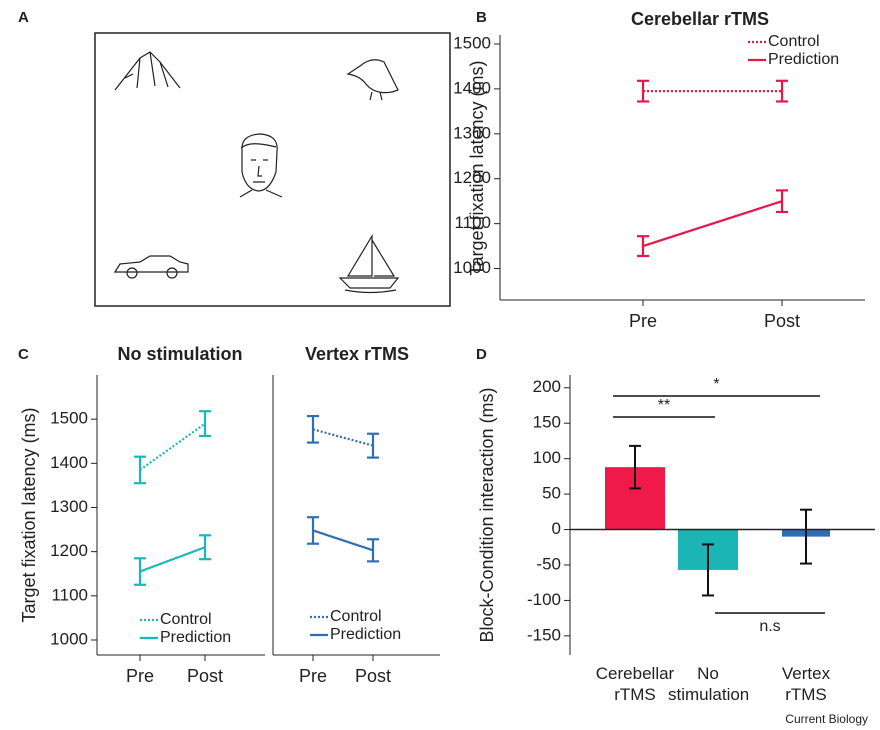 The image size is (880, 730). Describe the element at coordinates (261, 165) in the screenshot. I see `face-icon` at that location.